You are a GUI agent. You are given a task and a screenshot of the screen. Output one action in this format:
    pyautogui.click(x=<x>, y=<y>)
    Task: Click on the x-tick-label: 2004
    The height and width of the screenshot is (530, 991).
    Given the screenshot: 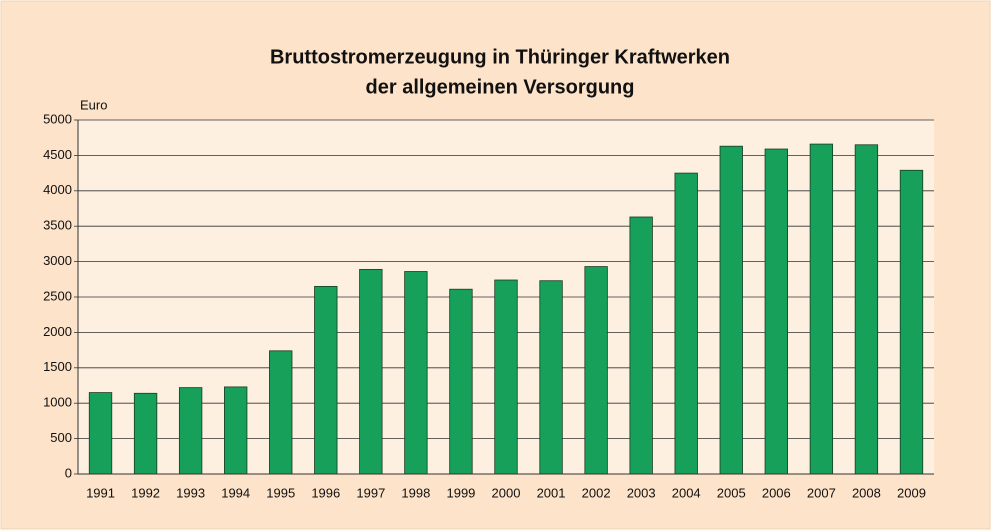 What is the action you would take?
    pyautogui.click(x=686, y=492)
    